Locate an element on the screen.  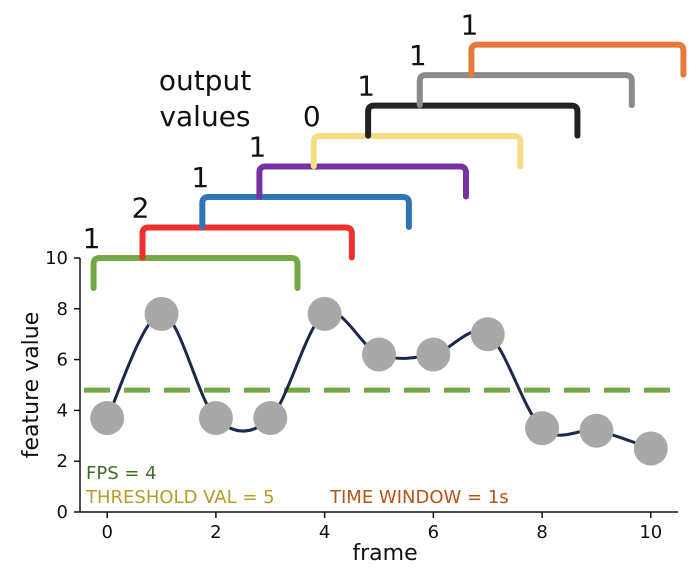
time-window-annotation: TIME WINDOW = 1s is located at coordinates (419, 497).